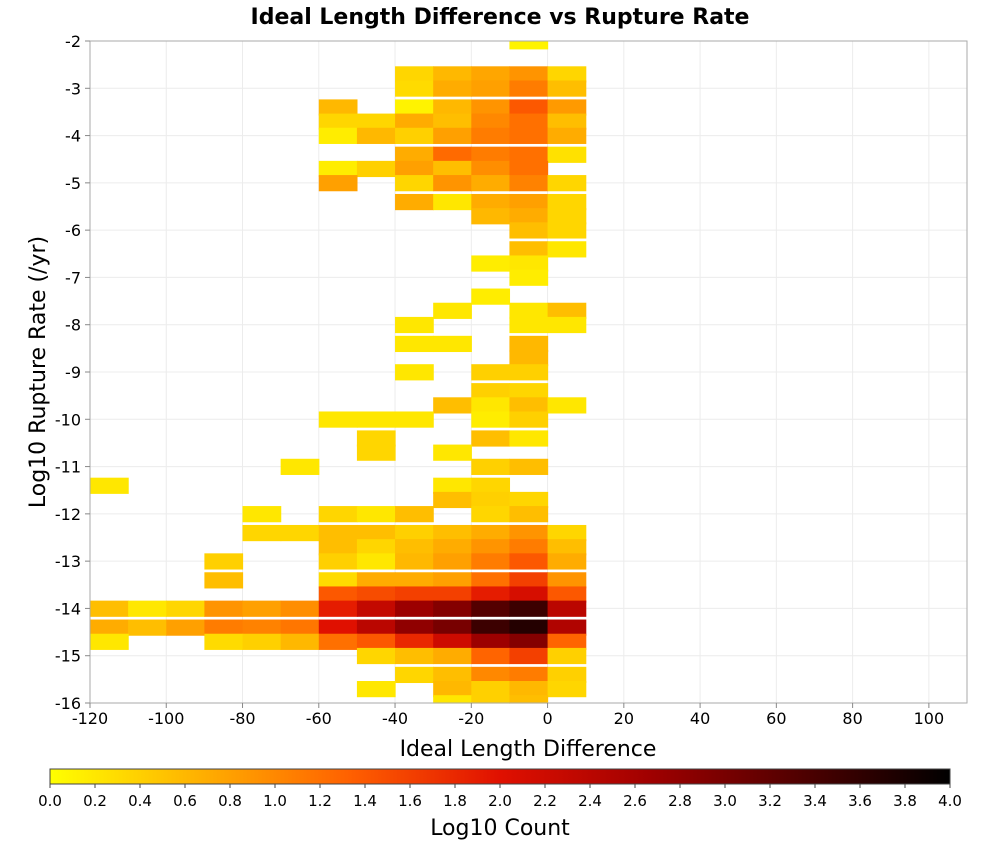 This screenshot has height=854, width=1000. Describe the element at coordinates (73, 88) in the screenshot. I see `y-tick-label: -3` at that location.